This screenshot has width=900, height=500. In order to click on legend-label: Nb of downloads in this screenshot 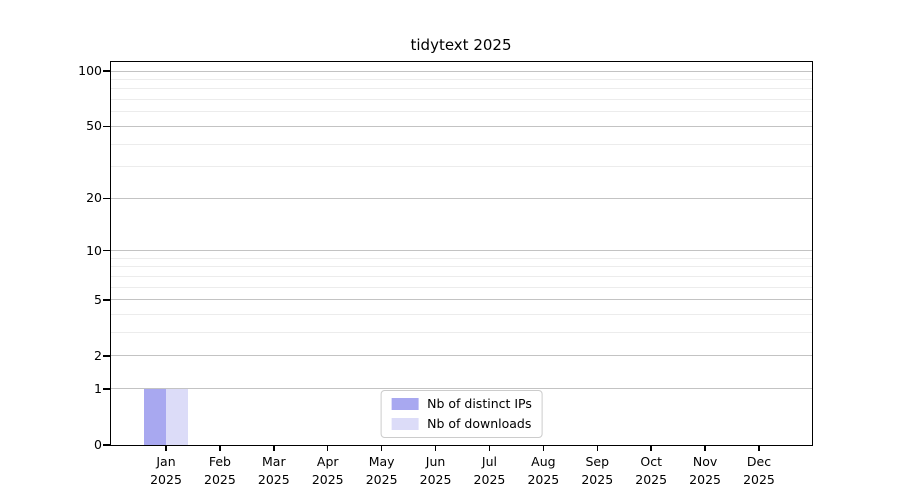, I will do `click(479, 423)`.